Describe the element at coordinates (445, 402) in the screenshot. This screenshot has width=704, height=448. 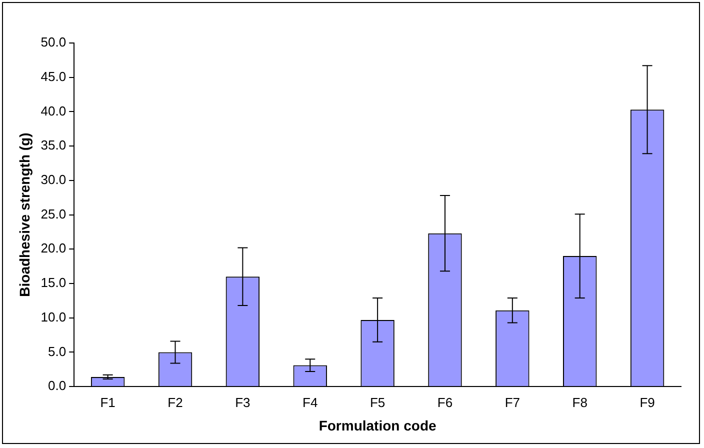
I see `x-tick-label: F6` at that location.